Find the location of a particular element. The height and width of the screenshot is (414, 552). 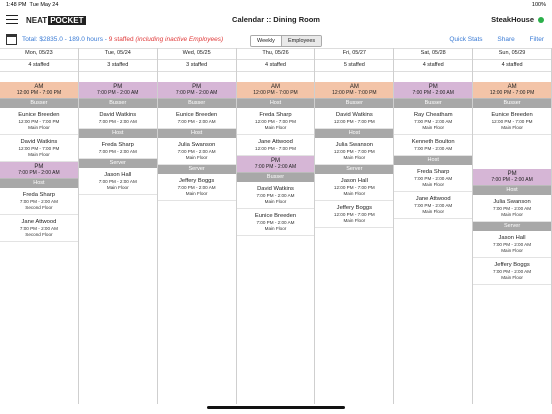

staffed-count: 4 staffed is located at coordinates (512, 66).